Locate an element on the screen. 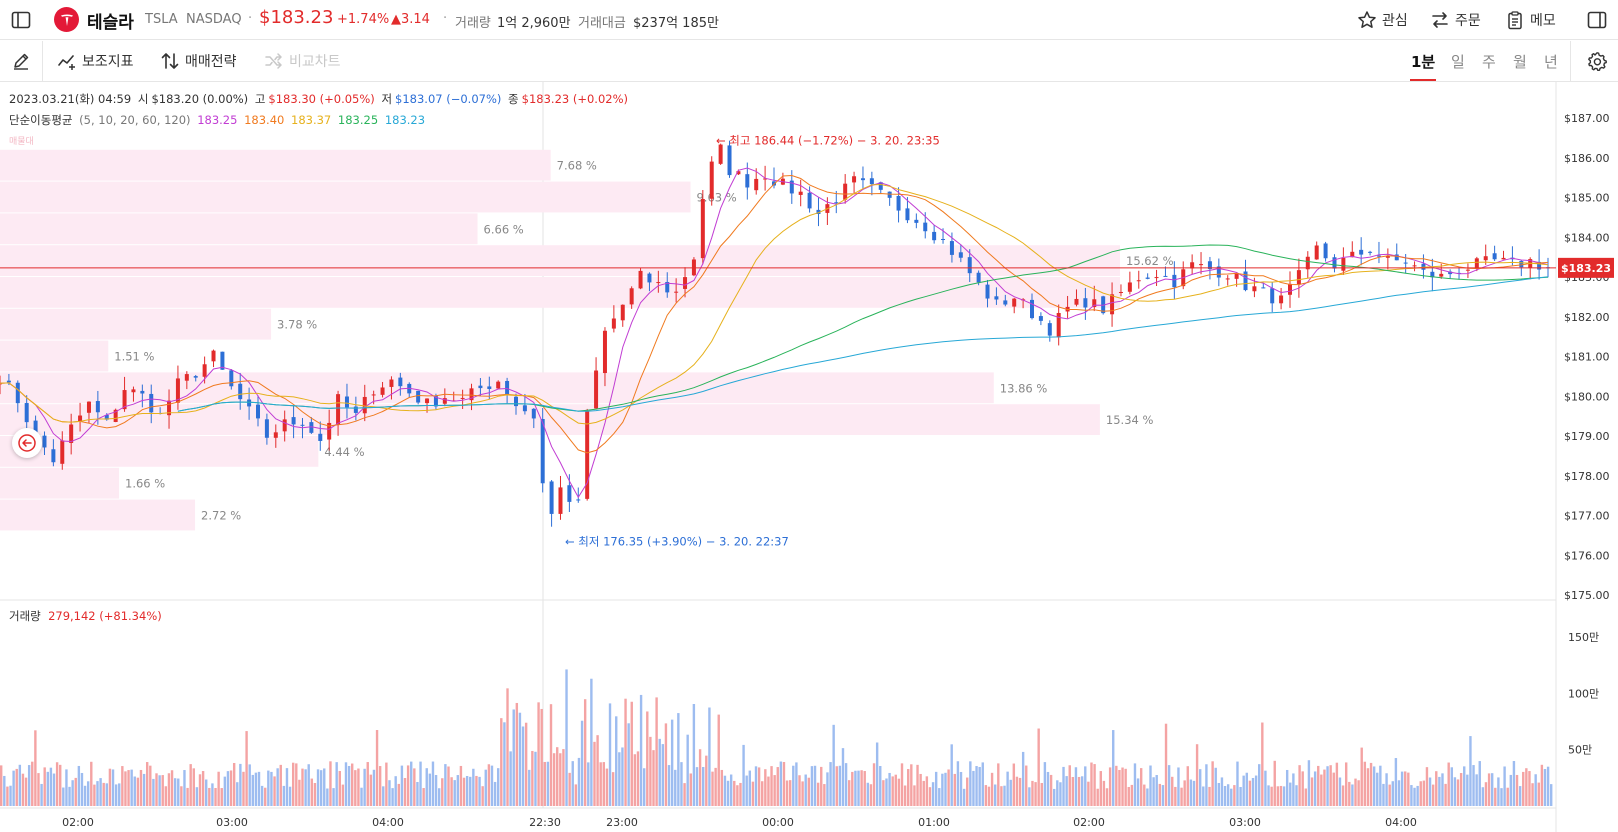 Image resolution: width=1618 pixels, height=832 pixels. gear-icon is located at coordinates (1597, 61).